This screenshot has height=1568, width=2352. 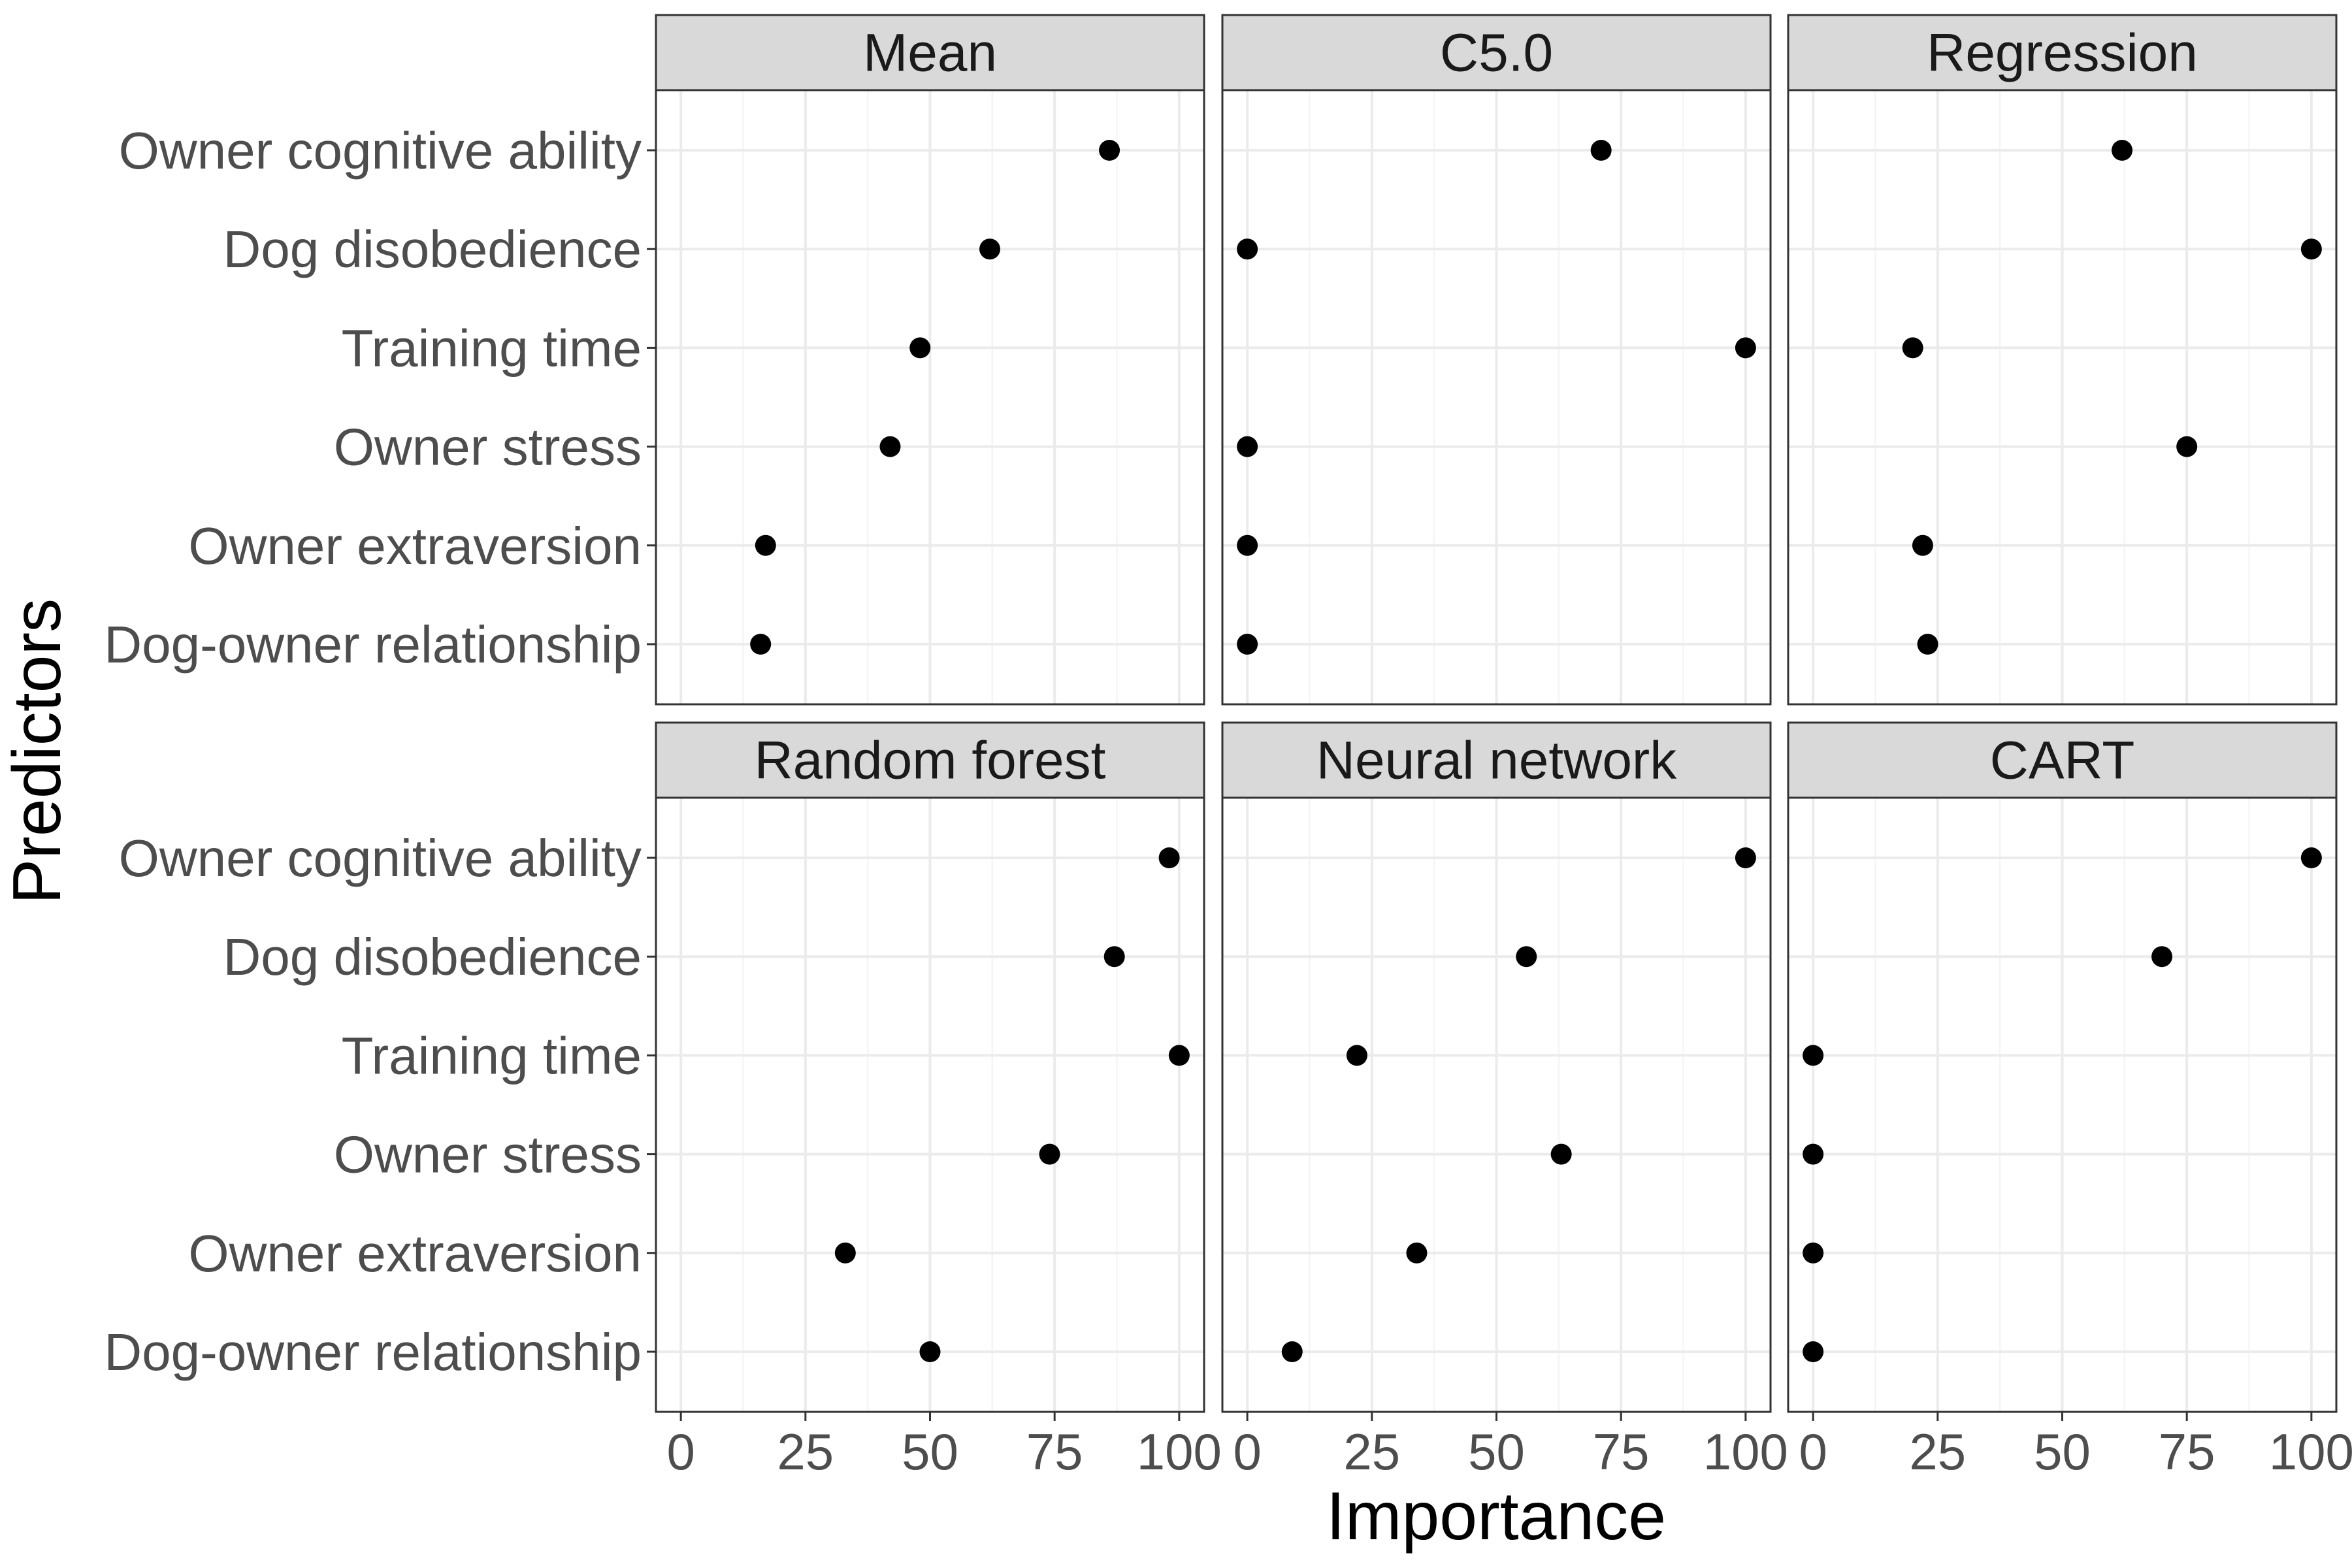 I want to click on facet-panel-neural-network: Neural network 0 25 50 75 100, so click(x=1504, y=1100).